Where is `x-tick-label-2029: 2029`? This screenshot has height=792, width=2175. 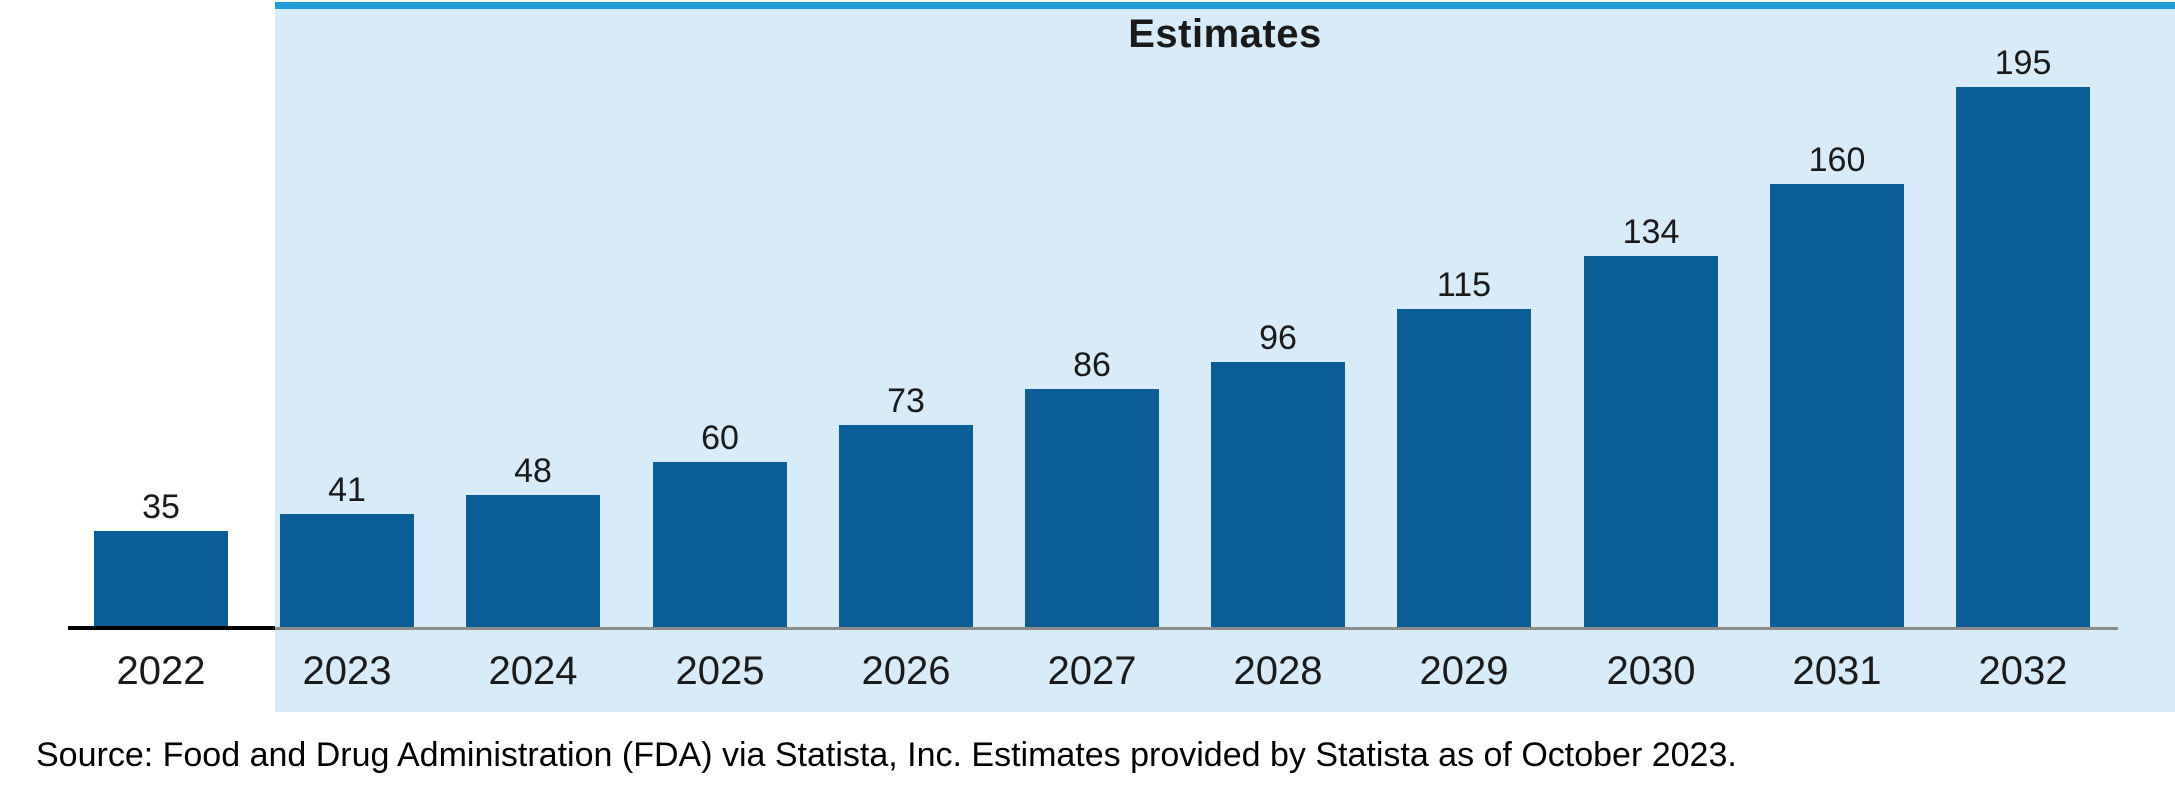
x-tick-label-2029: 2029 is located at coordinates (1464, 671).